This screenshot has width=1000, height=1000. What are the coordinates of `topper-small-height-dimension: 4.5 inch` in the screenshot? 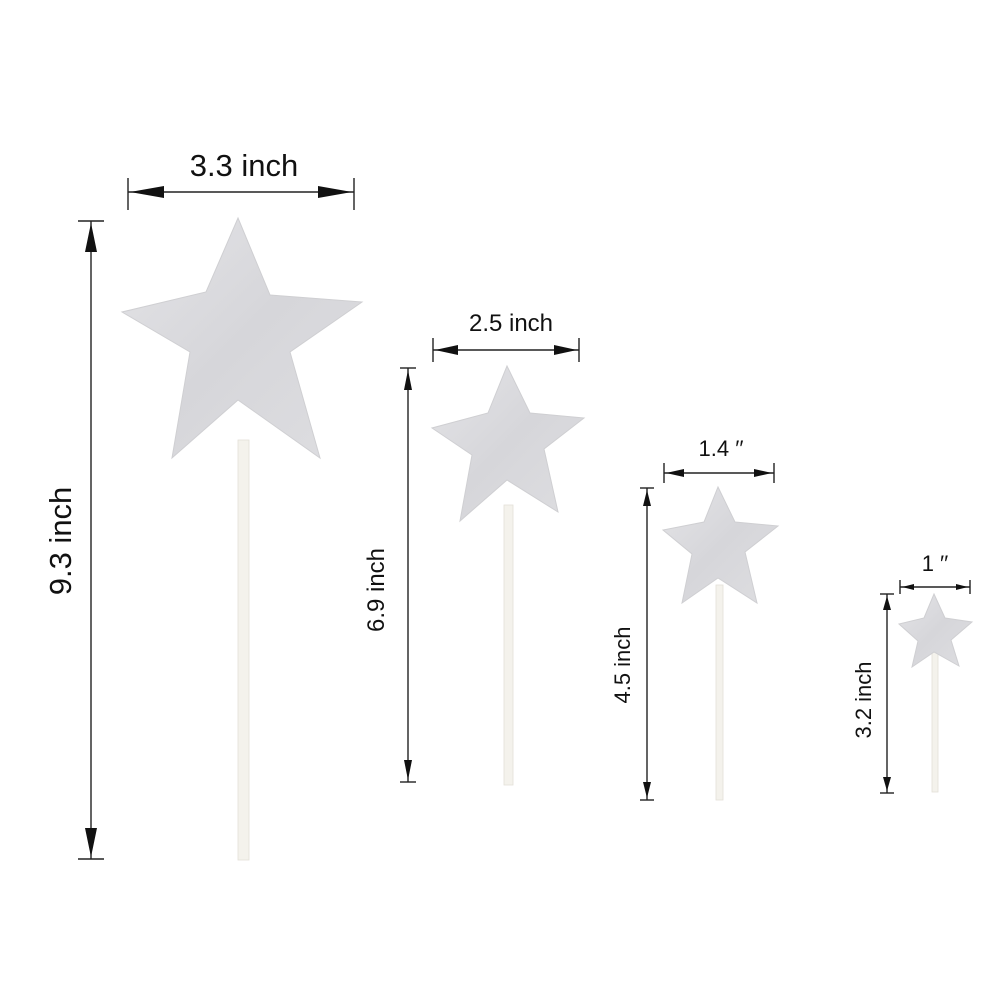 It's located at (632, 644).